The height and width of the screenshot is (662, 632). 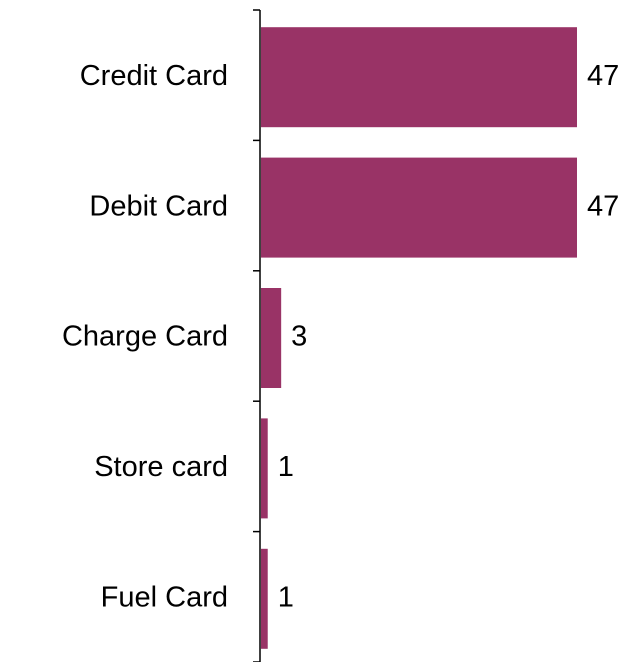 I want to click on value-label: 3, so click(x=299, y=337).